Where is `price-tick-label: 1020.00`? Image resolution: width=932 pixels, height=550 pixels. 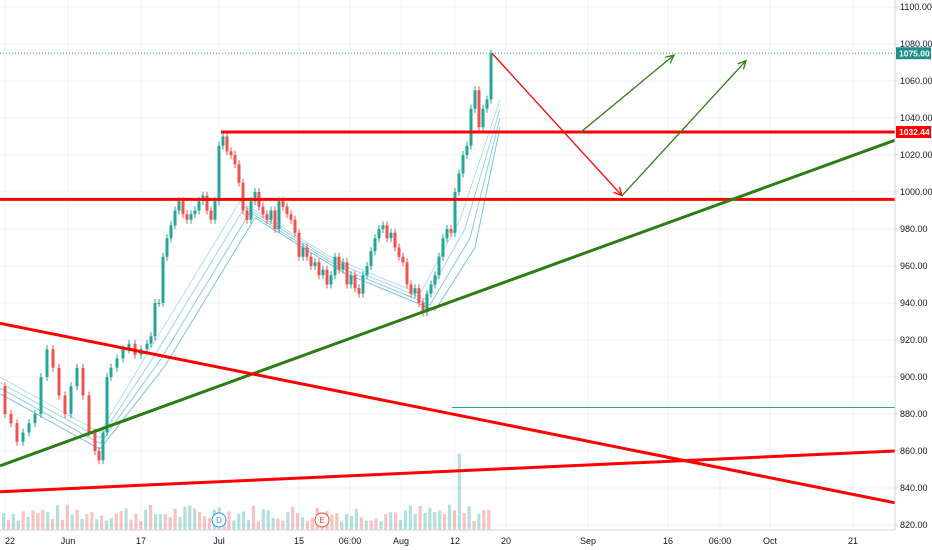 price-tick-label: 1020.00 is located at coordinates (916, 155).